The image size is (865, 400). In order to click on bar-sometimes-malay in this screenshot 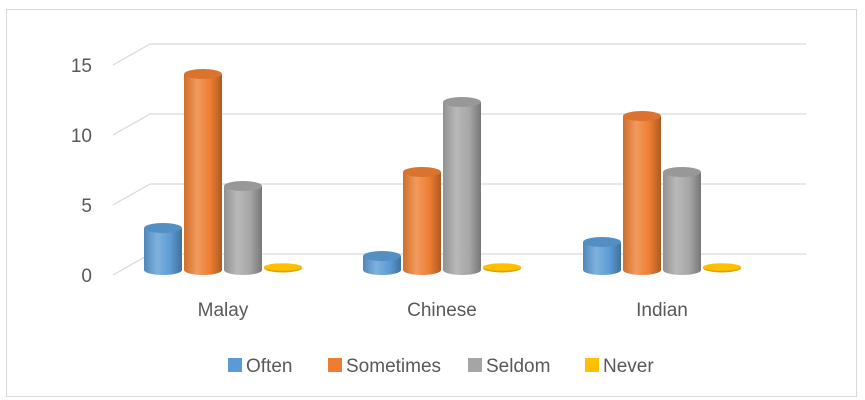, I will do `click(203, 172)`.